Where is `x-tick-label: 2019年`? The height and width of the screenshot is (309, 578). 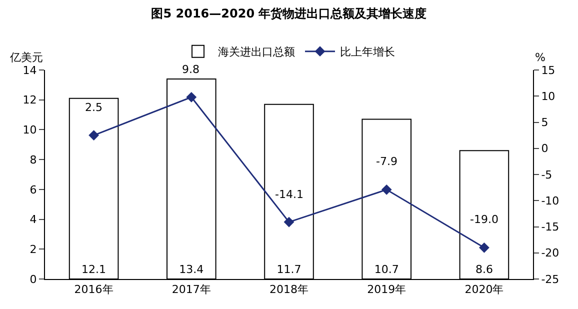
x-tick-label: 2019年 is located at coordinates (386, 289).